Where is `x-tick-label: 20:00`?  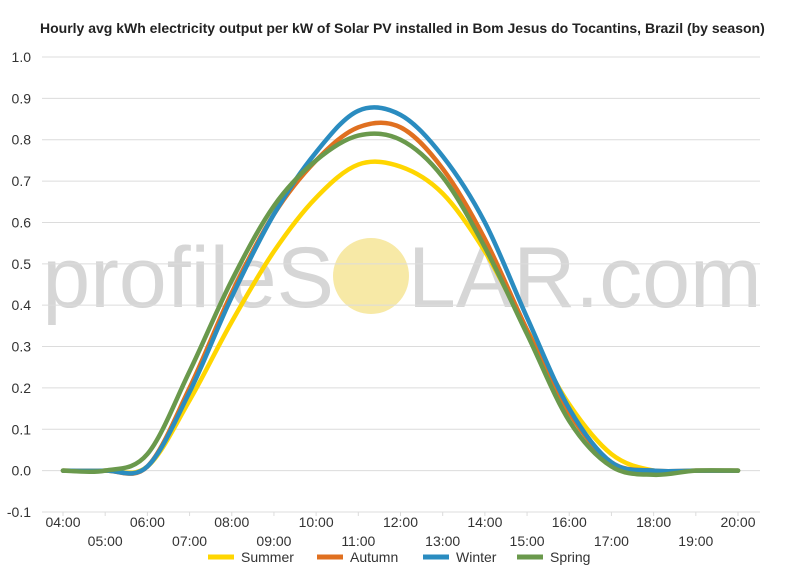 x-tick-label: 20:00 is located at coordinates (737, 522).